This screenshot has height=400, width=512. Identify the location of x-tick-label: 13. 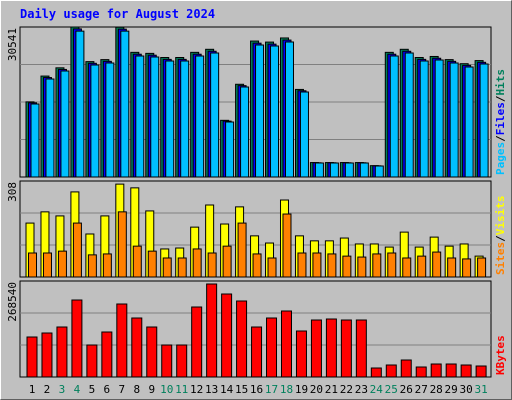
(211, 389).